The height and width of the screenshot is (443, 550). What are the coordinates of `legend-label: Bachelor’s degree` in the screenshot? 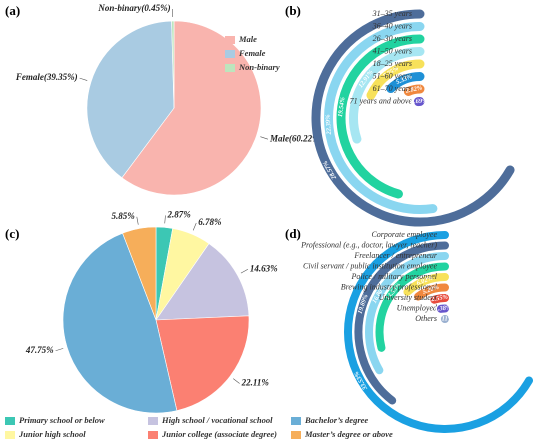 It's located at (336, 420).